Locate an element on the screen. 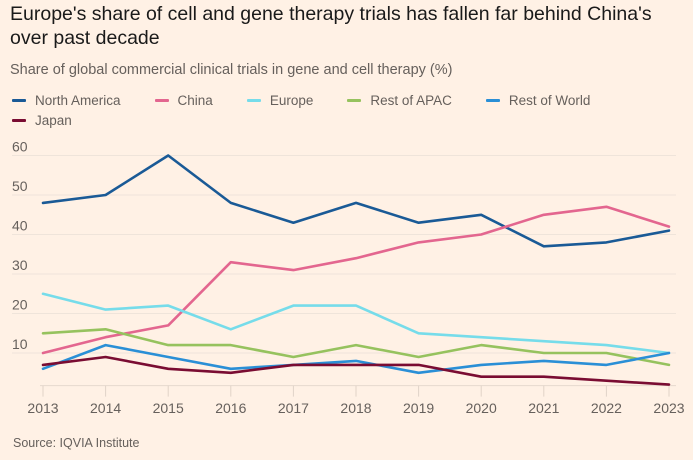 This screenshot has width=693, height=460. legend-label: Rest of APAC is located at coordinates (411, 100).